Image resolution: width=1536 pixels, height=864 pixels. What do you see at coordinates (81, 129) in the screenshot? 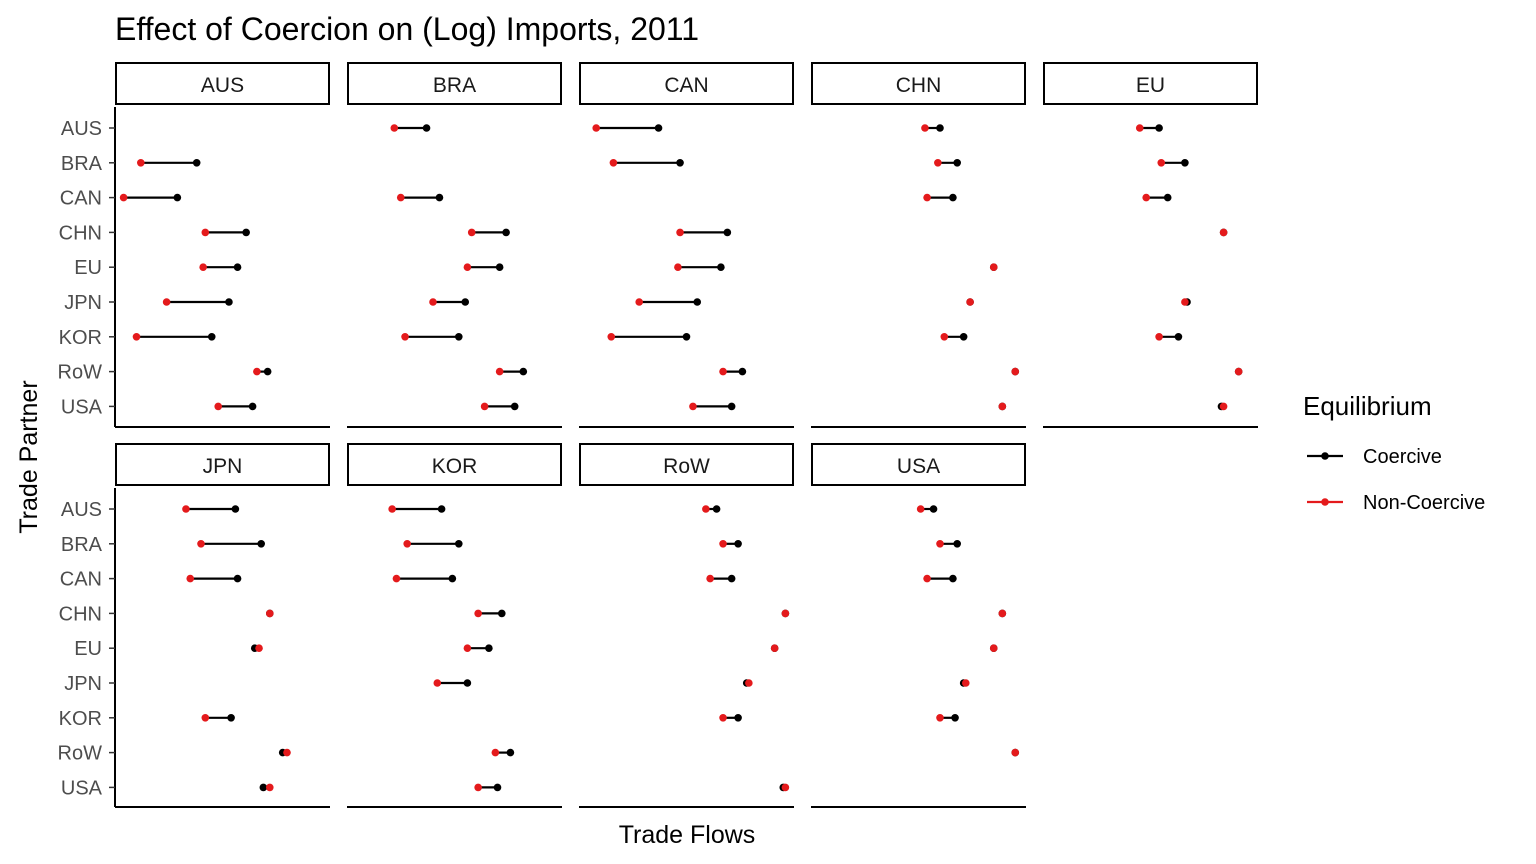
I see `y-tick-label: AUS` at bounding box center [81, 129].